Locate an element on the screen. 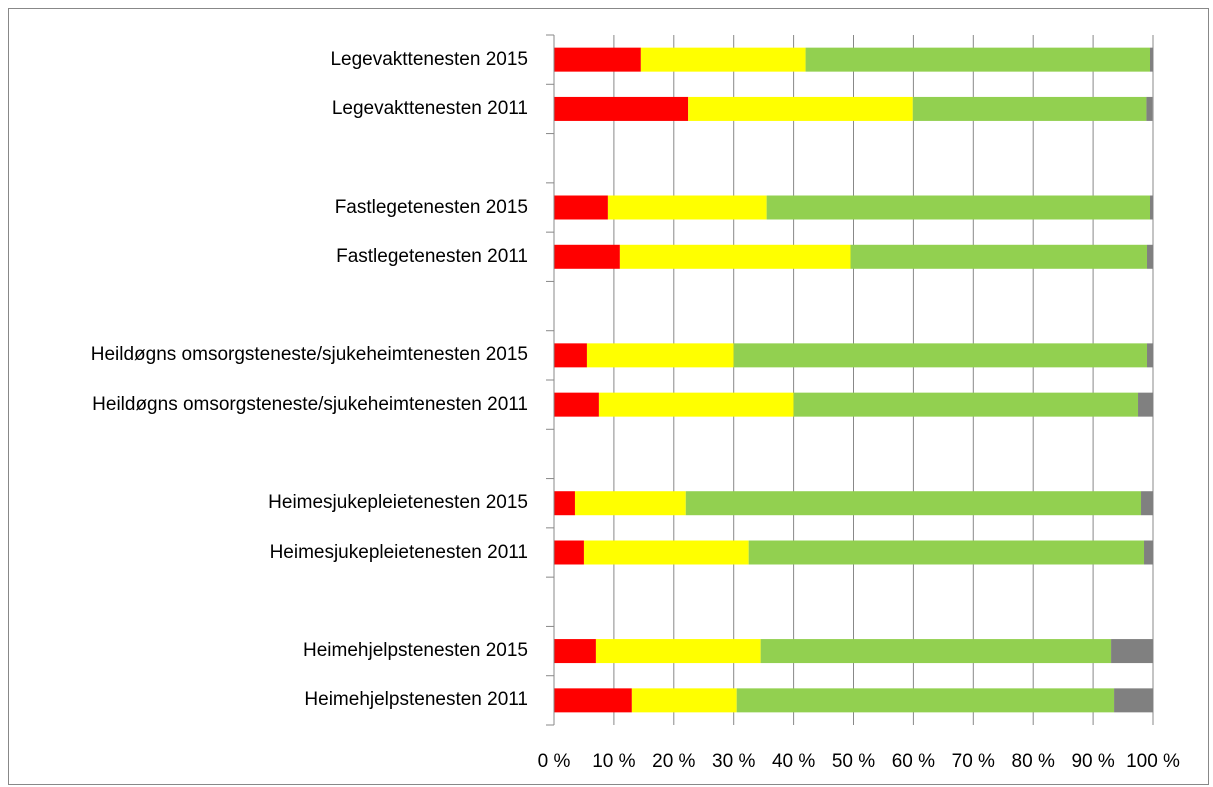 This screenshot has height=787, width=1213. y-tick-label: Heimehjelpstenesten 2015 is located at coordinates (415, 651).